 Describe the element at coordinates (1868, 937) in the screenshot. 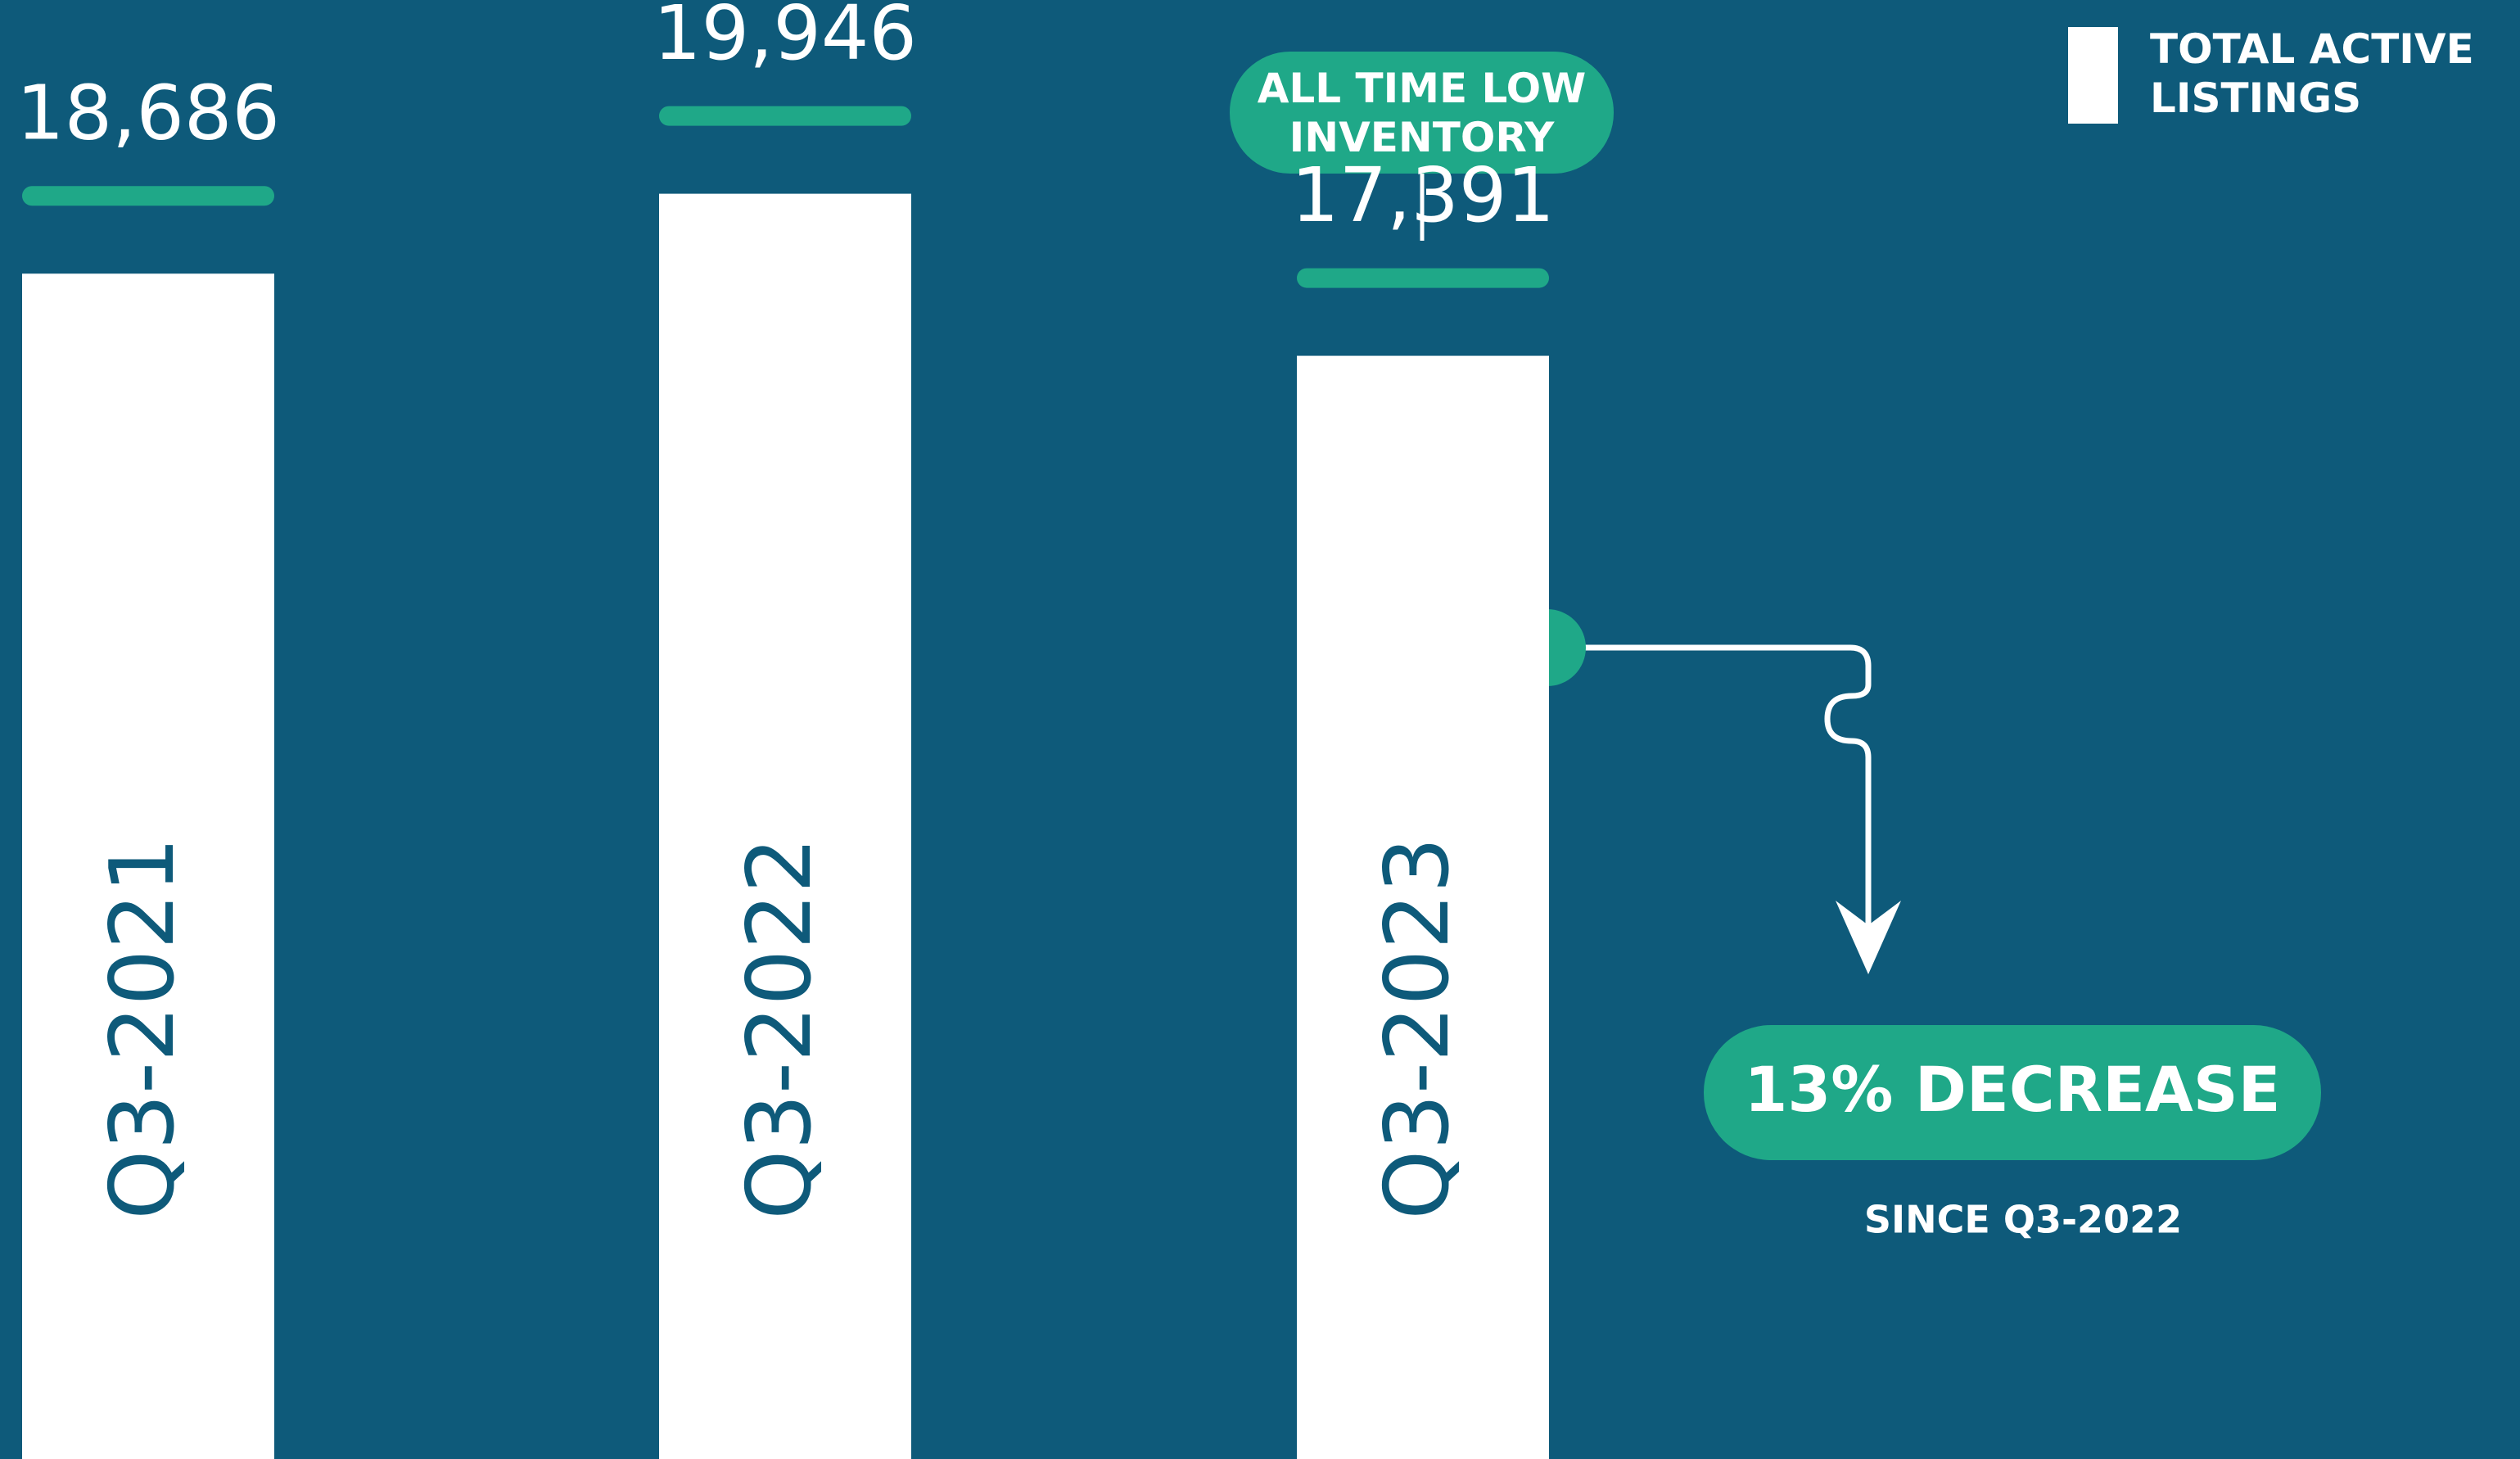

I see `arrow-head` at that location.